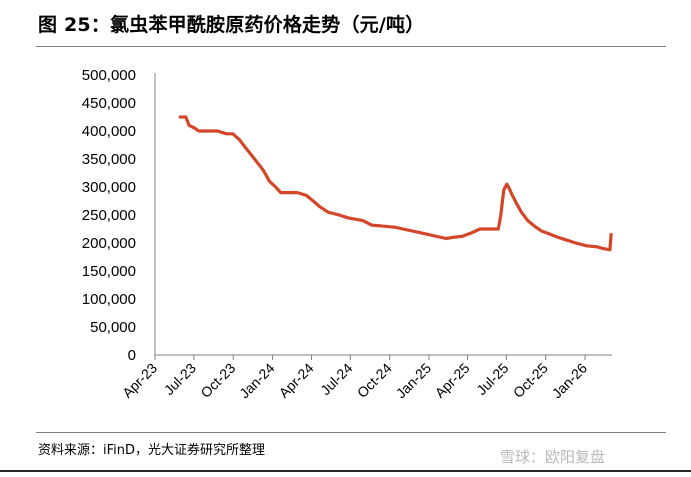  I want to click on y-tick-label: 400,000, so click(109, 131).